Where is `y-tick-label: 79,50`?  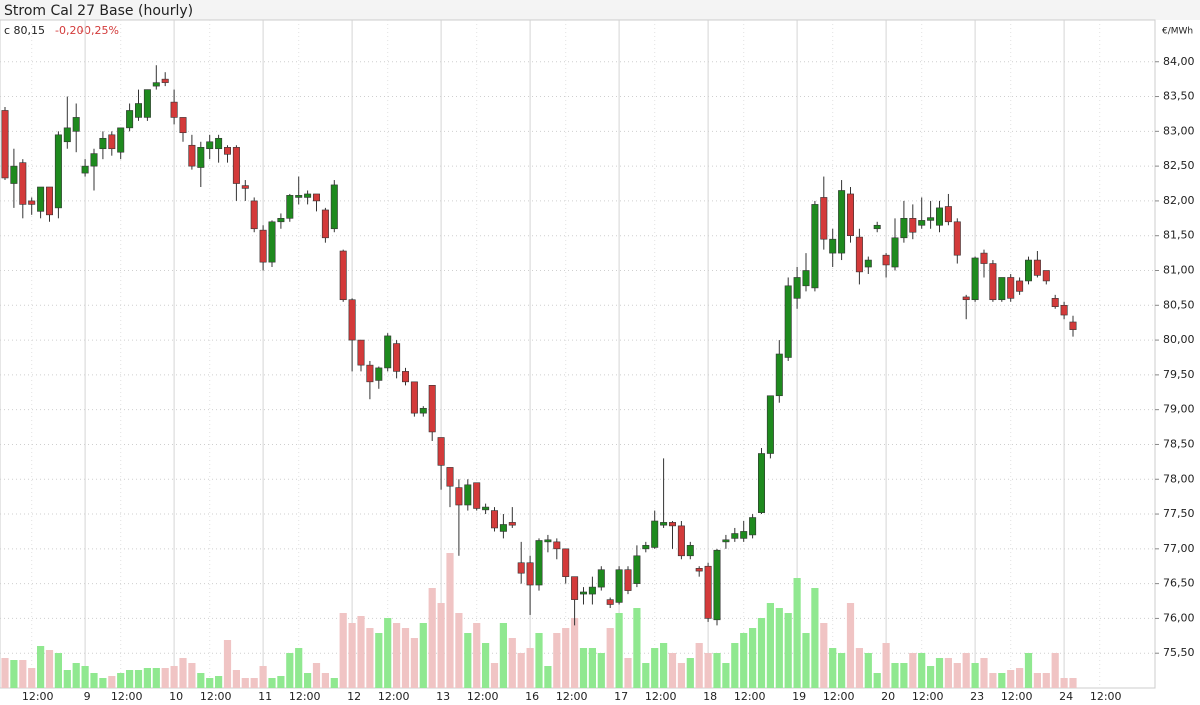 y-tick-label: 79,50 is located at coordinates (1179, 374).